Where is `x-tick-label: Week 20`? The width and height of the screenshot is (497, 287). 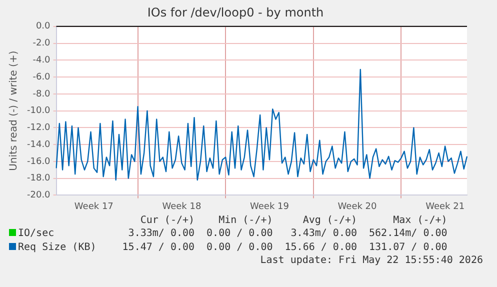
x-tick-label: Week 20 is located at coordinates (358, 207).